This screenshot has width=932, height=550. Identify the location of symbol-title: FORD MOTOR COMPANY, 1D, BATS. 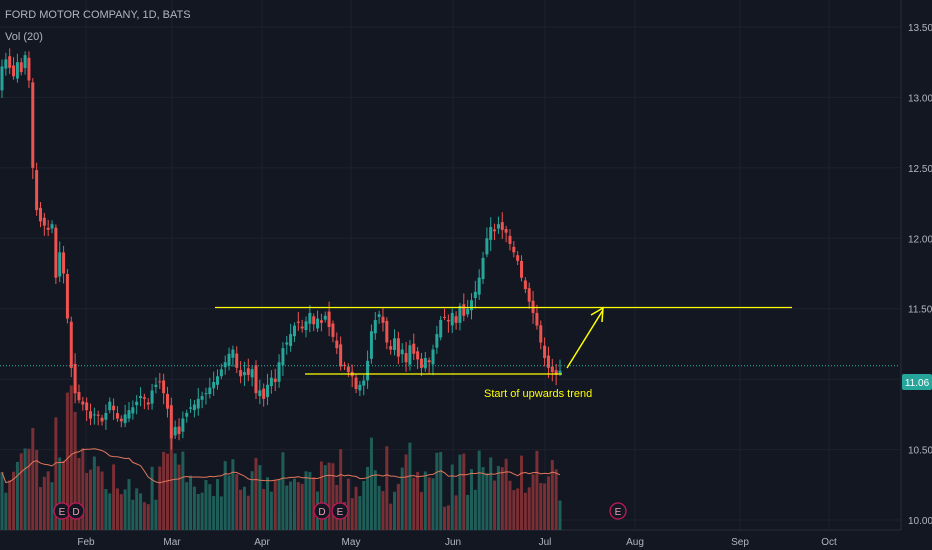
(98, 15).